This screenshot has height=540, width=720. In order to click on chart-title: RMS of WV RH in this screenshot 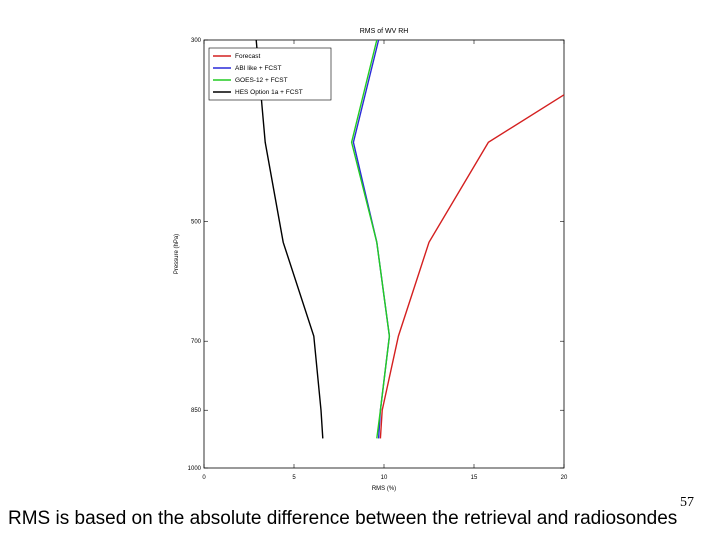, I will do `click(384, 31)`.